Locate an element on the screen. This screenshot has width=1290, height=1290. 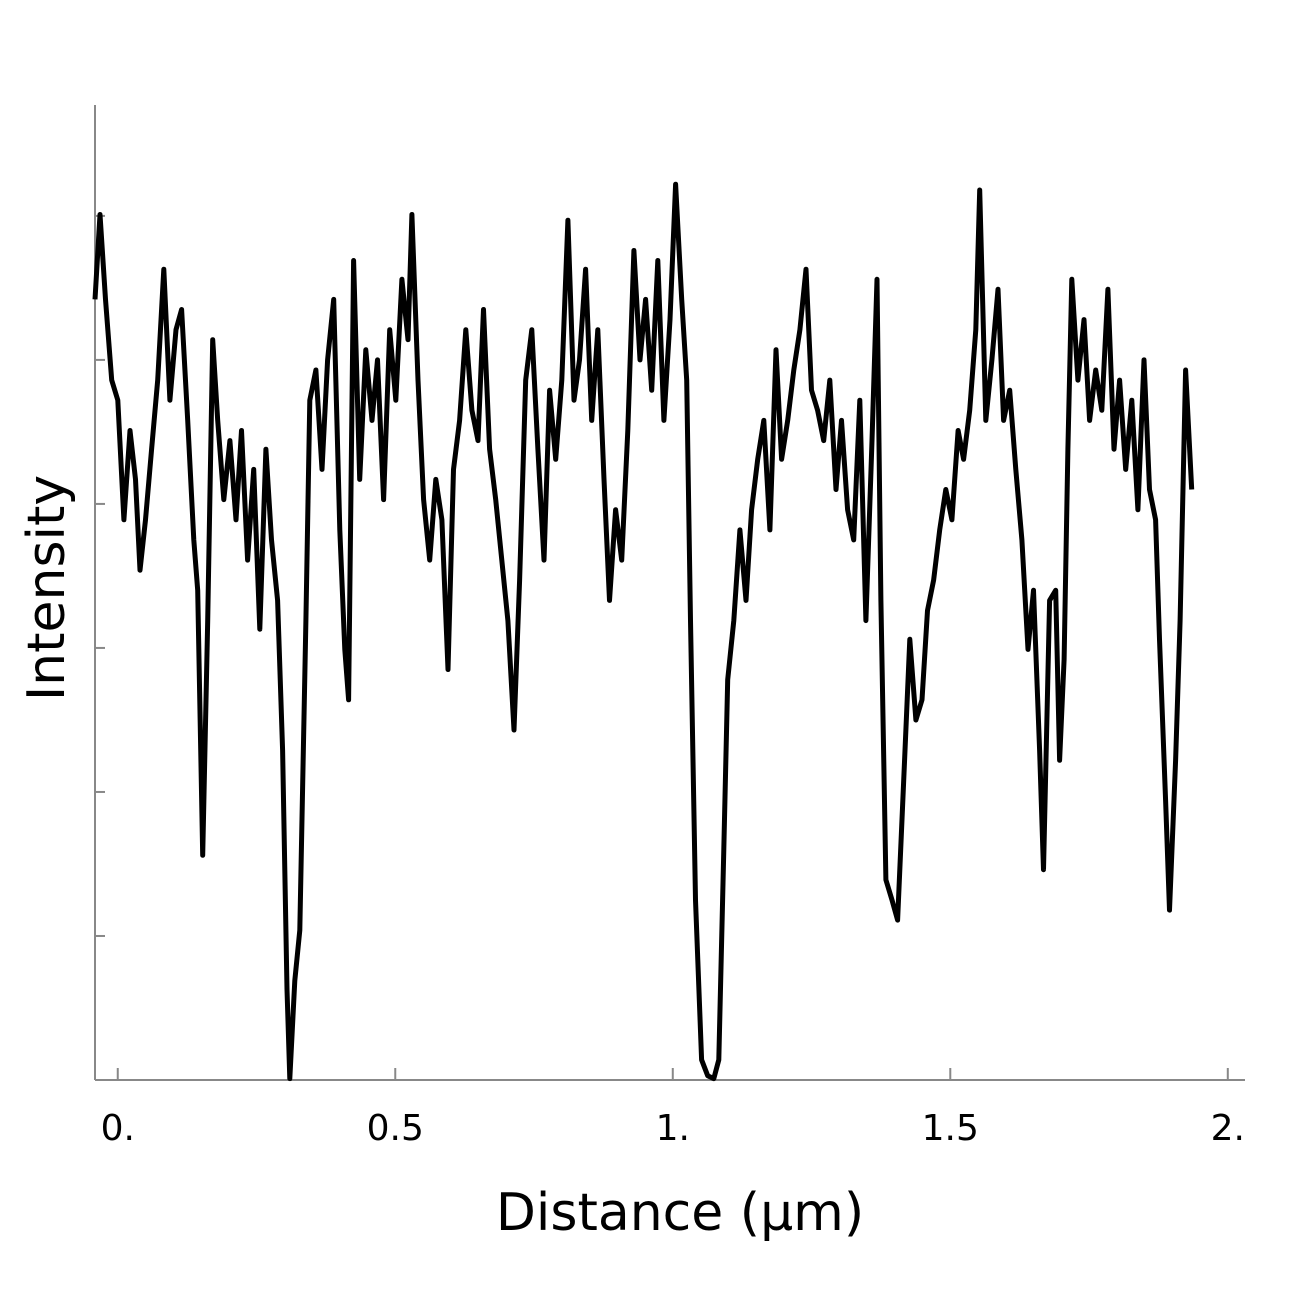
x-tick-label: 1.5 is located at coordinates (950, 1128).